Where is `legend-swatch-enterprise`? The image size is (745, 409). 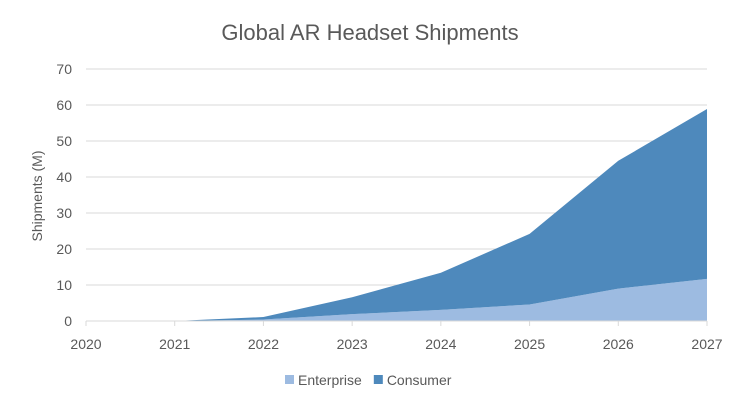
legend-swatch-enterprise is located at coordinates (289, 379).